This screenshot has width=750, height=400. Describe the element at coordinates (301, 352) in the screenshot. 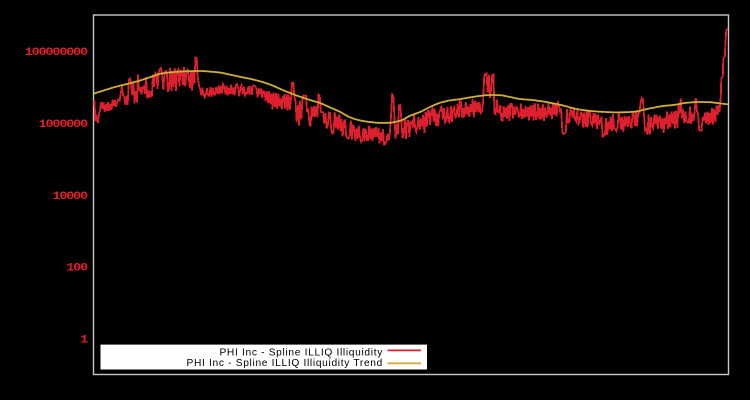

I see `svg-text:PHI Inc - Spline ILLIQ Illiqui: PHI Inc - Spline ILLIQ Illiquidity` at that location.